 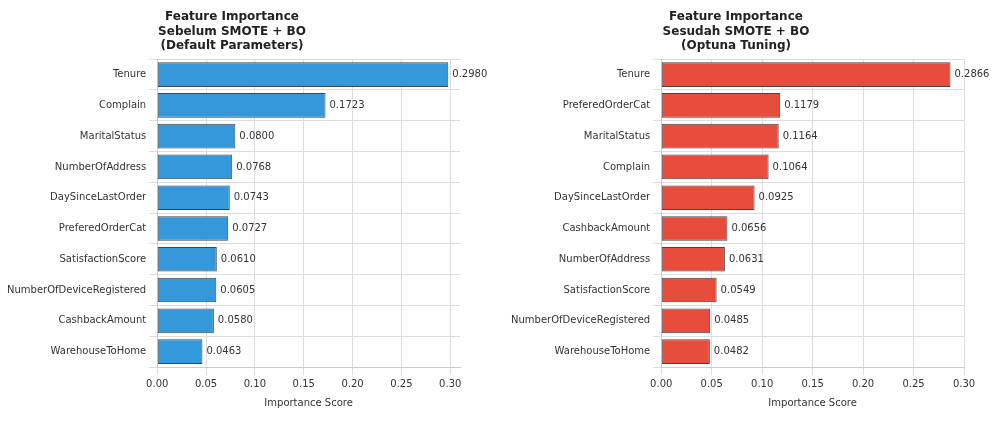 I want to click on data-label: 0.0482, so click(x=731, y=351).